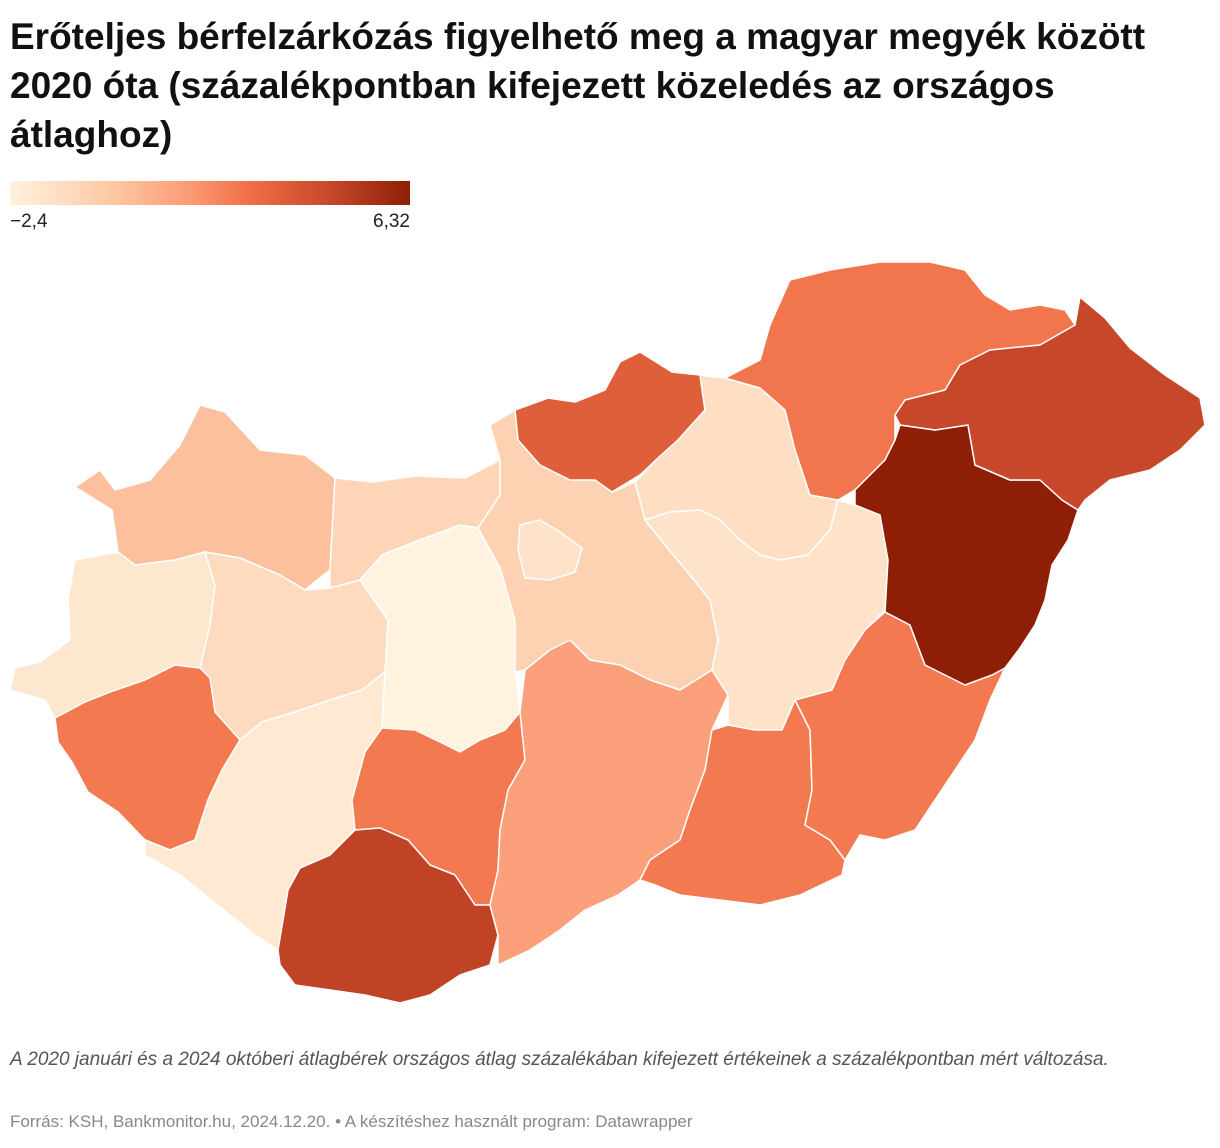 The image size is (1220, 1148). What do you see at coordinates (210, 224) in the screenshot?
I see `legend-labels: −2,4 6,32` at bounding box center [210, 224].